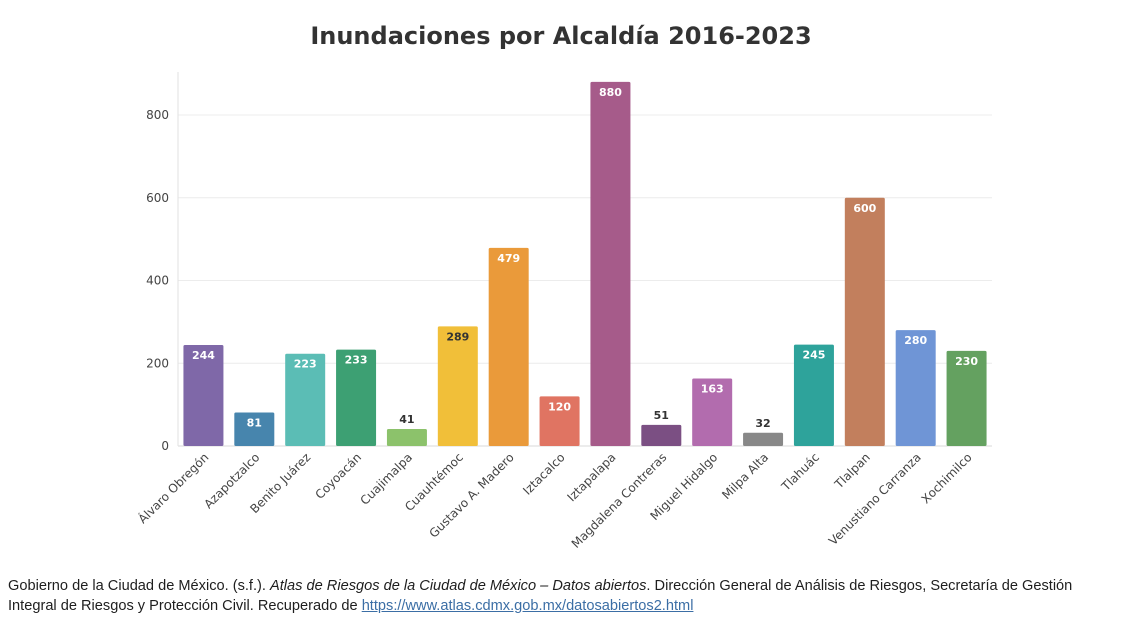  I want to click on x-tick-label: Xochimilco, so click(947, 478).